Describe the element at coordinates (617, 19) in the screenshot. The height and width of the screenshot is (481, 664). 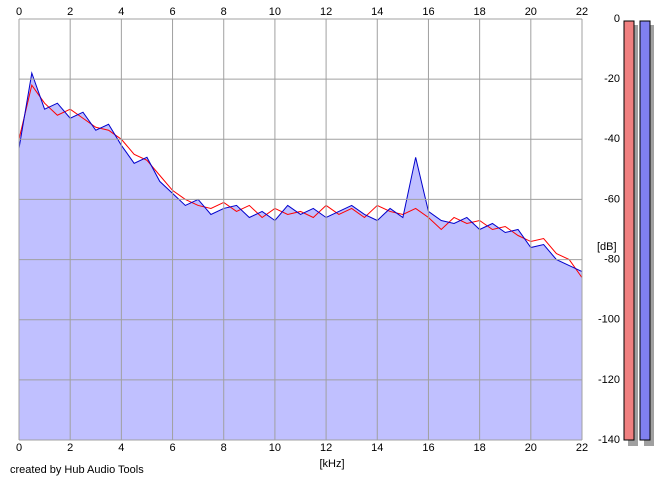
I see `y-tick-label: 0` at that location.